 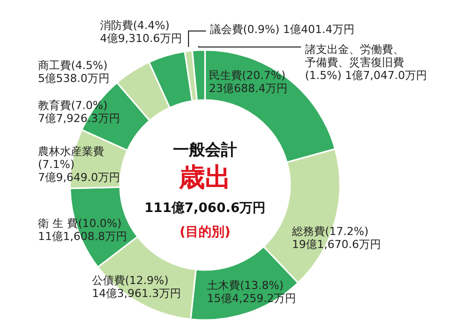 What do you see at coordinates (248, 82) in the screenshot?
I see `slice-label: 民生費(20.7%) 23億688.4万円` at bounding box center [248, 82].